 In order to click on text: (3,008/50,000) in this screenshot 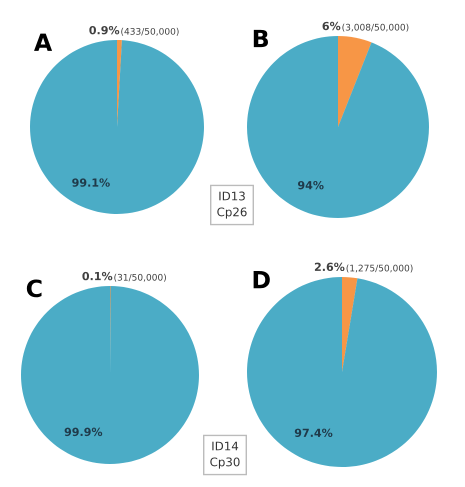, I will do `click(375, 28)`.